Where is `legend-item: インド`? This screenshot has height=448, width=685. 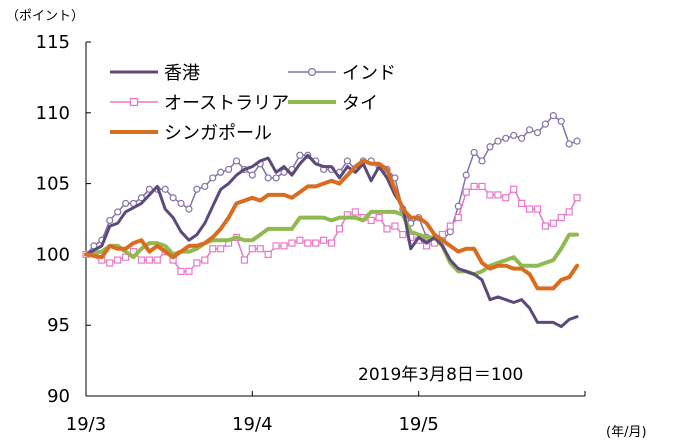 legend-item: インド is located at coordinates (342, 73).